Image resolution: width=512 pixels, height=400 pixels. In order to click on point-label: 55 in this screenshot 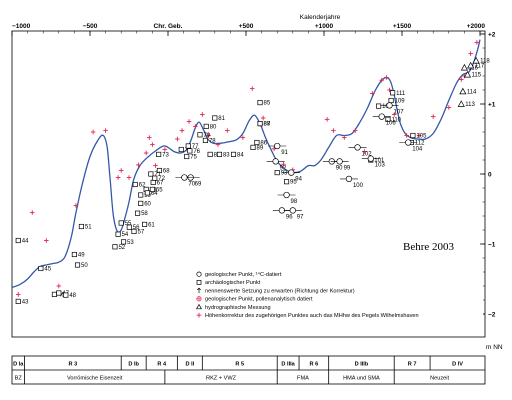, I will do `click(128, 224)`.